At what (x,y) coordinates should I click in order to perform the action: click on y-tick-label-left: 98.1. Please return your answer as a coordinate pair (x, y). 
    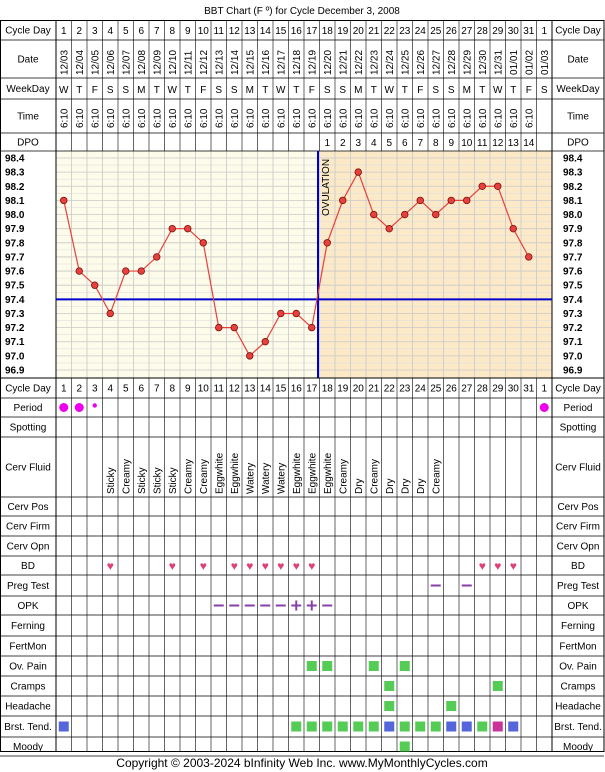
    Looking at the image, I should click on (15, 201).